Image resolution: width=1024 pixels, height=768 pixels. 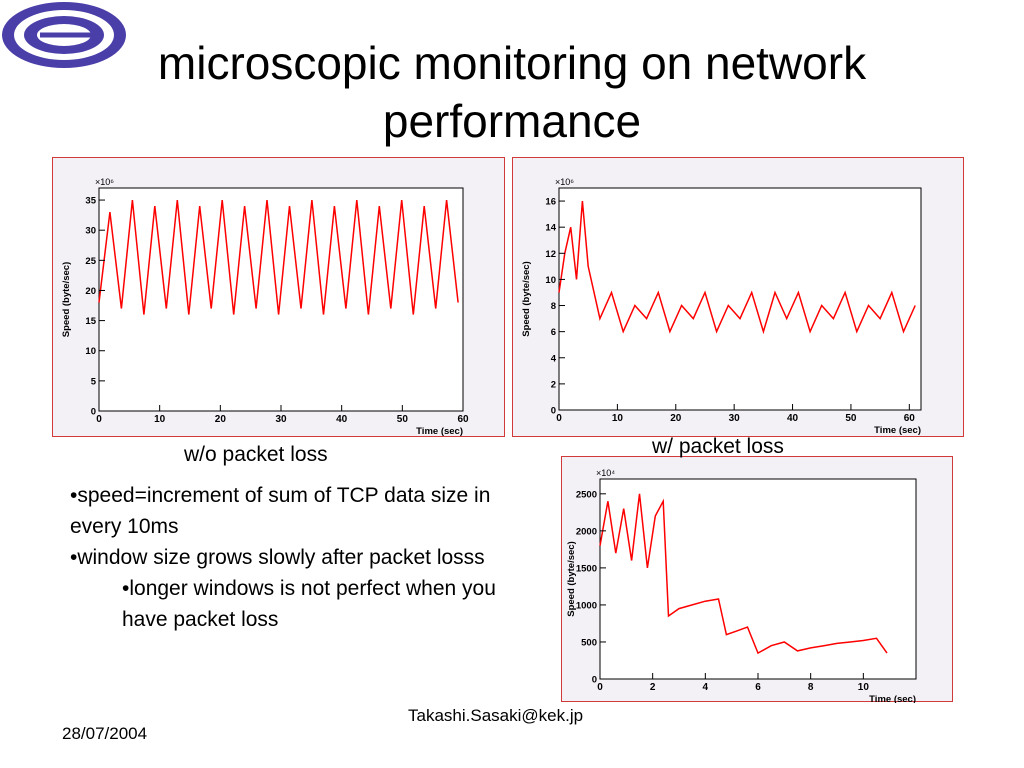 What do you see at coordinates (90, 201) in the screenshot?
I see `y-tick-label: 35` at bounding box center [90, 201].